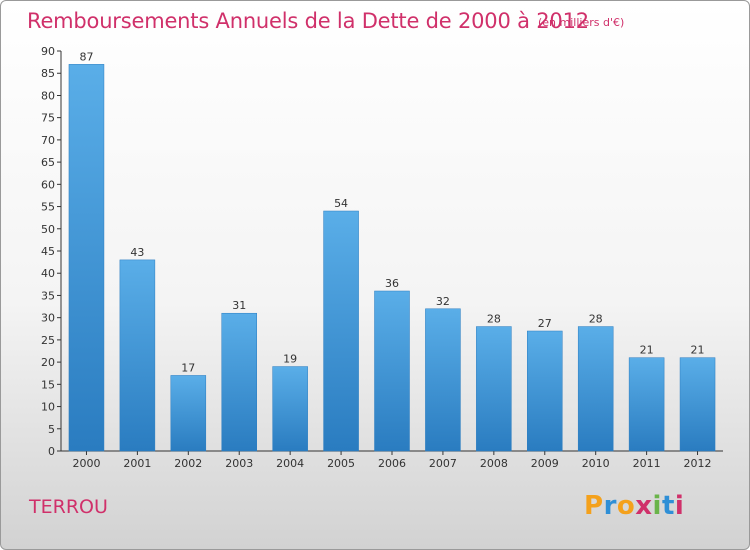  What do you see at coordinates (392, 463) in the screenshot?
I see `x-tick-label: 2006` at bounding box center [392, 463].